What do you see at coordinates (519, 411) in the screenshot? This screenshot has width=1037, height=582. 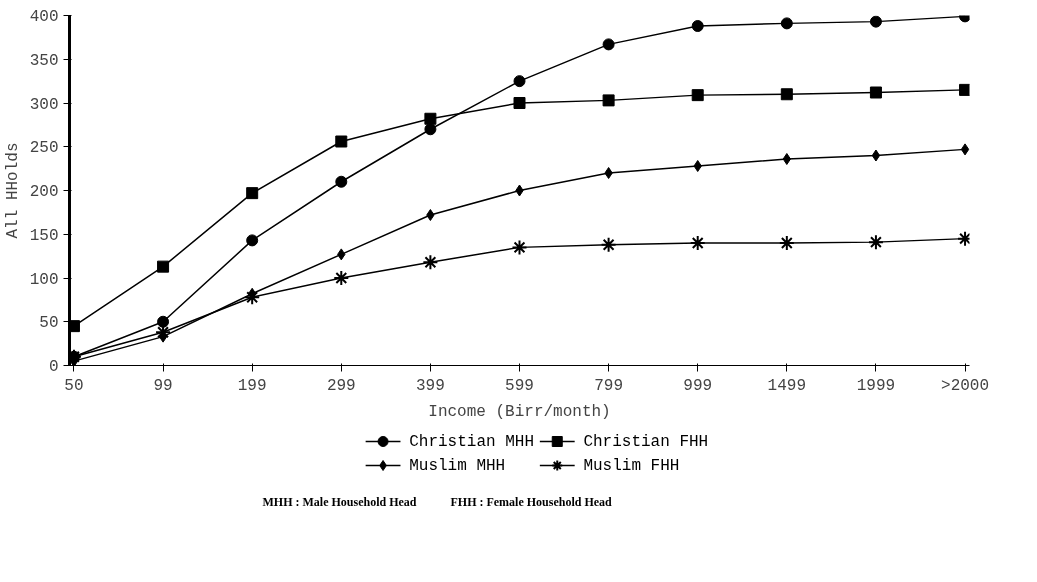 I see `x-axis-title: Income (Birr/month)` at bounding box center [519, 411].